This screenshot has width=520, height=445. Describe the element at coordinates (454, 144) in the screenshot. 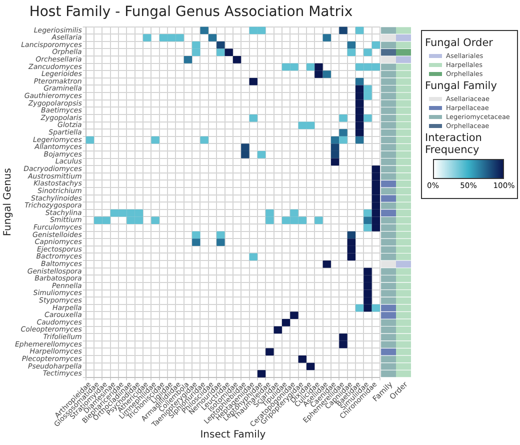

I see `color-bar-title: Interaction Frequency` at that location.